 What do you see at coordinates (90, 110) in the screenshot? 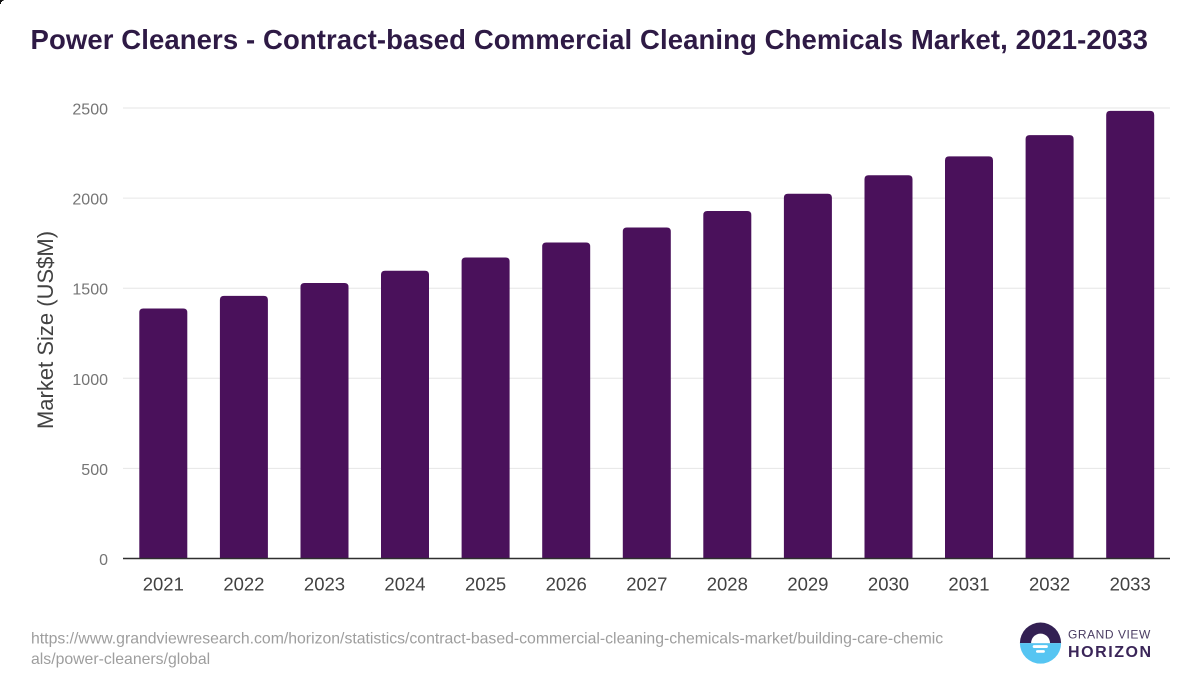
I see `svg-text: 2500` at bounding box center [90, 110].